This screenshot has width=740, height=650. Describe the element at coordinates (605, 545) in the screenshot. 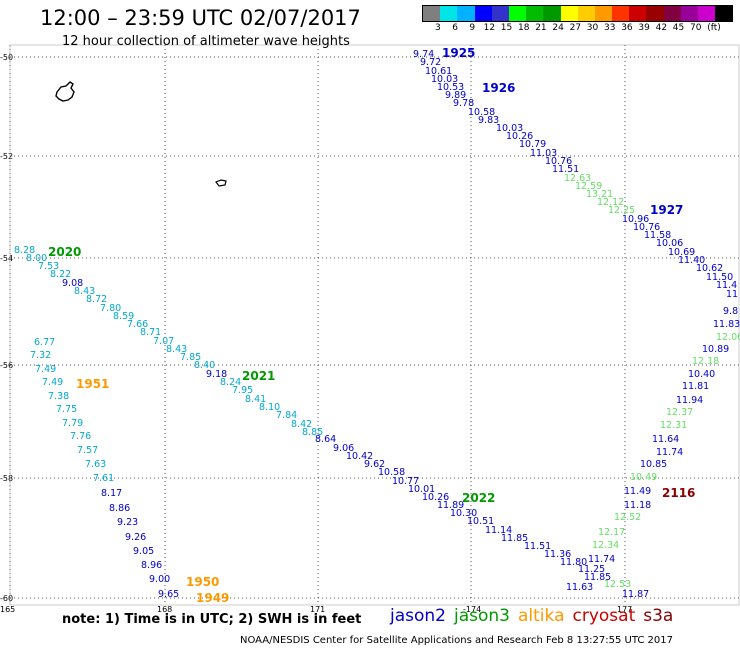

I see `wave-height-value: 12.34` at that location.